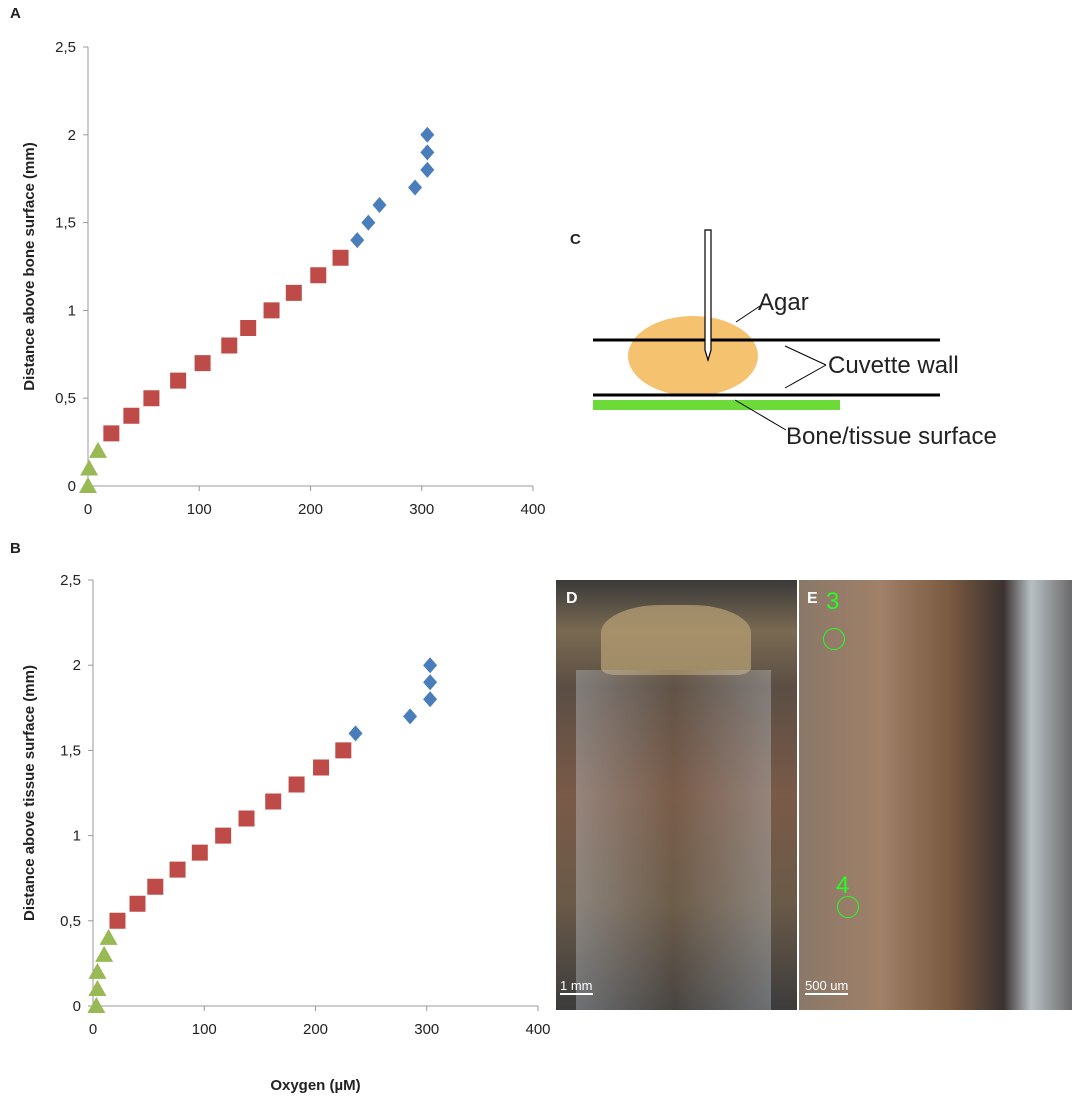 Image resolution: width=1072 pixels, height=1102 pixels. What do you see at coordinates (693, 356) in the screenshot?
I see `agar-drop` at bounding box center [693, 356].